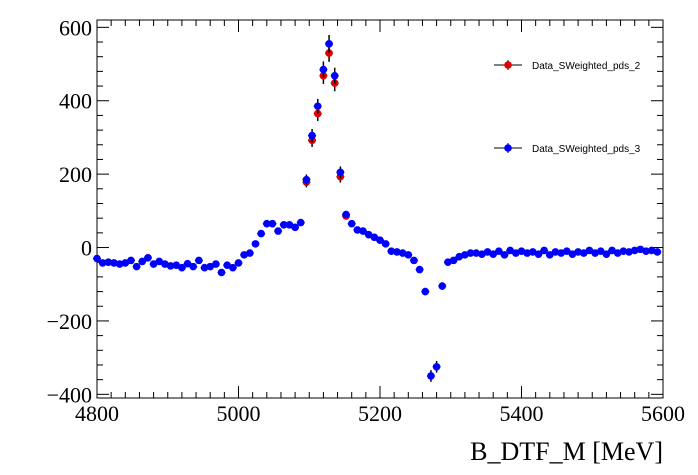 The image size is (698, 475). I want to click on y-tick-label: 400, so click(75, 101).